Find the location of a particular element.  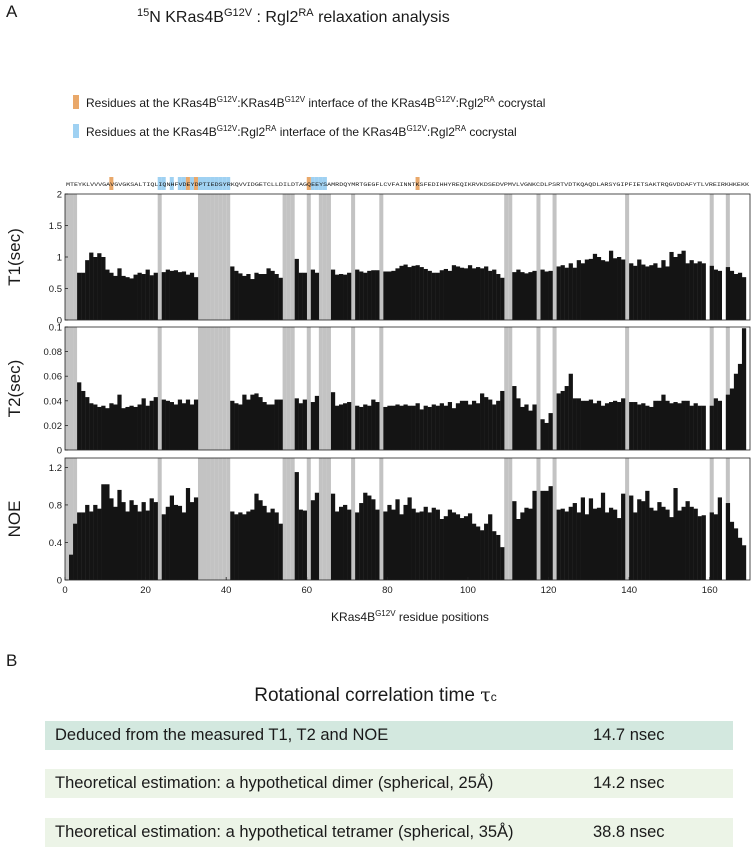

y-axis-label: T2(sec) is located at coordinates (14, 389).